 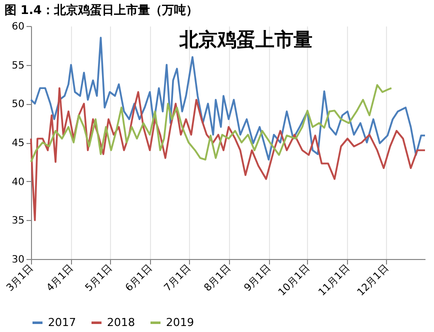 What do you see at coordinates (18, 260) in the screenshot?
I see `y-tick-label: 30` at bounding box center [18, 260].